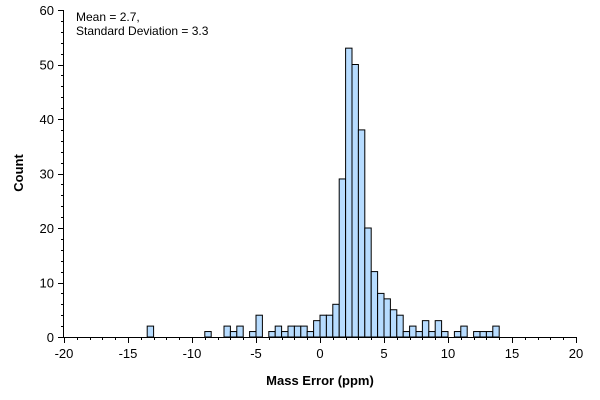  What do you see at coordinates (47, 283) in the screenshot?
I see `y-tick-label: 10` at bounding box center [47, 283].